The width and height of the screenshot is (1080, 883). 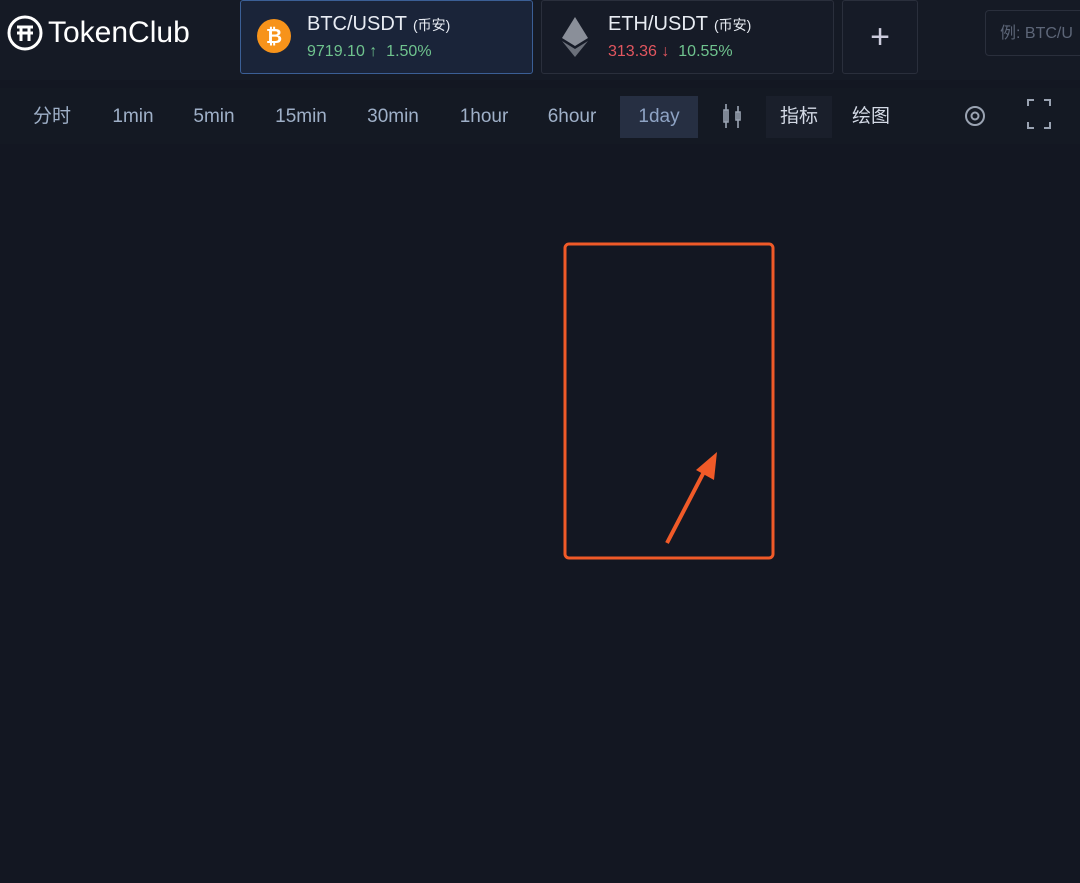 What do you see at coordinates (575, 37) in the screenshot?
I see `eth-icon` at bounding box center [575, 37].